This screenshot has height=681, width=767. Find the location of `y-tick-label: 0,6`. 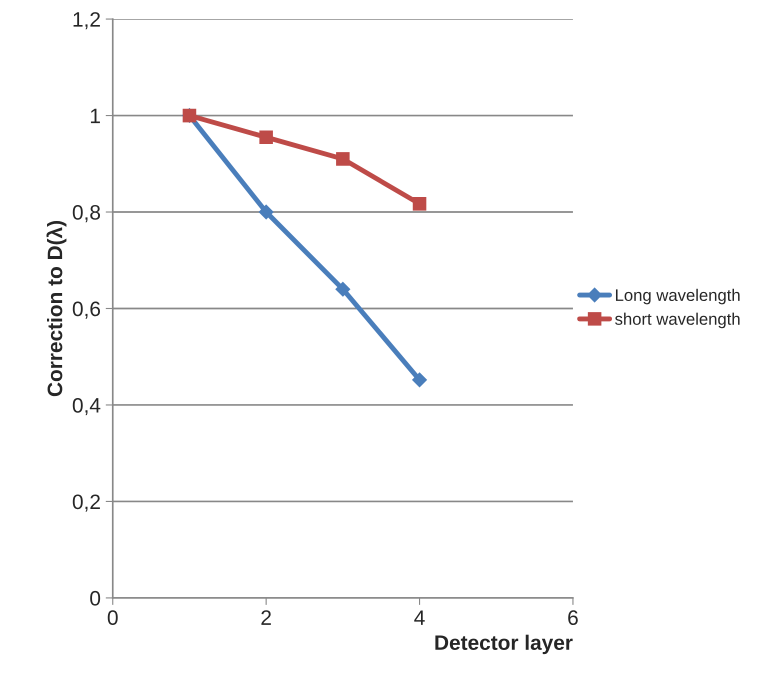

y-tick-label: 0,6 is located at coordinates (86, 310).